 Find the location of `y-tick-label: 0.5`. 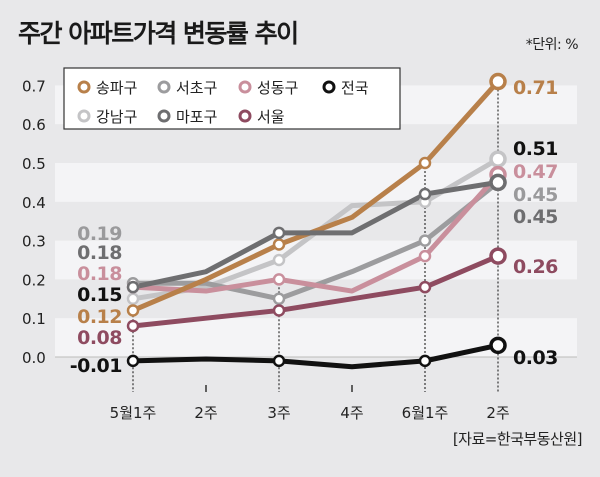

y-tick-label: 0.5 is located at coordinates (34, 164).